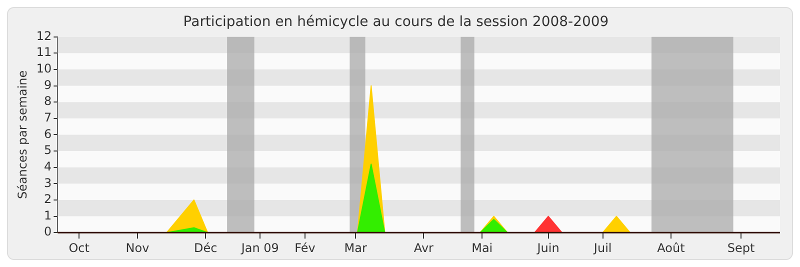  Describe the element at coordinates (424, 247) in the screenshot. I see `x-tick-label: Avr` at that location.